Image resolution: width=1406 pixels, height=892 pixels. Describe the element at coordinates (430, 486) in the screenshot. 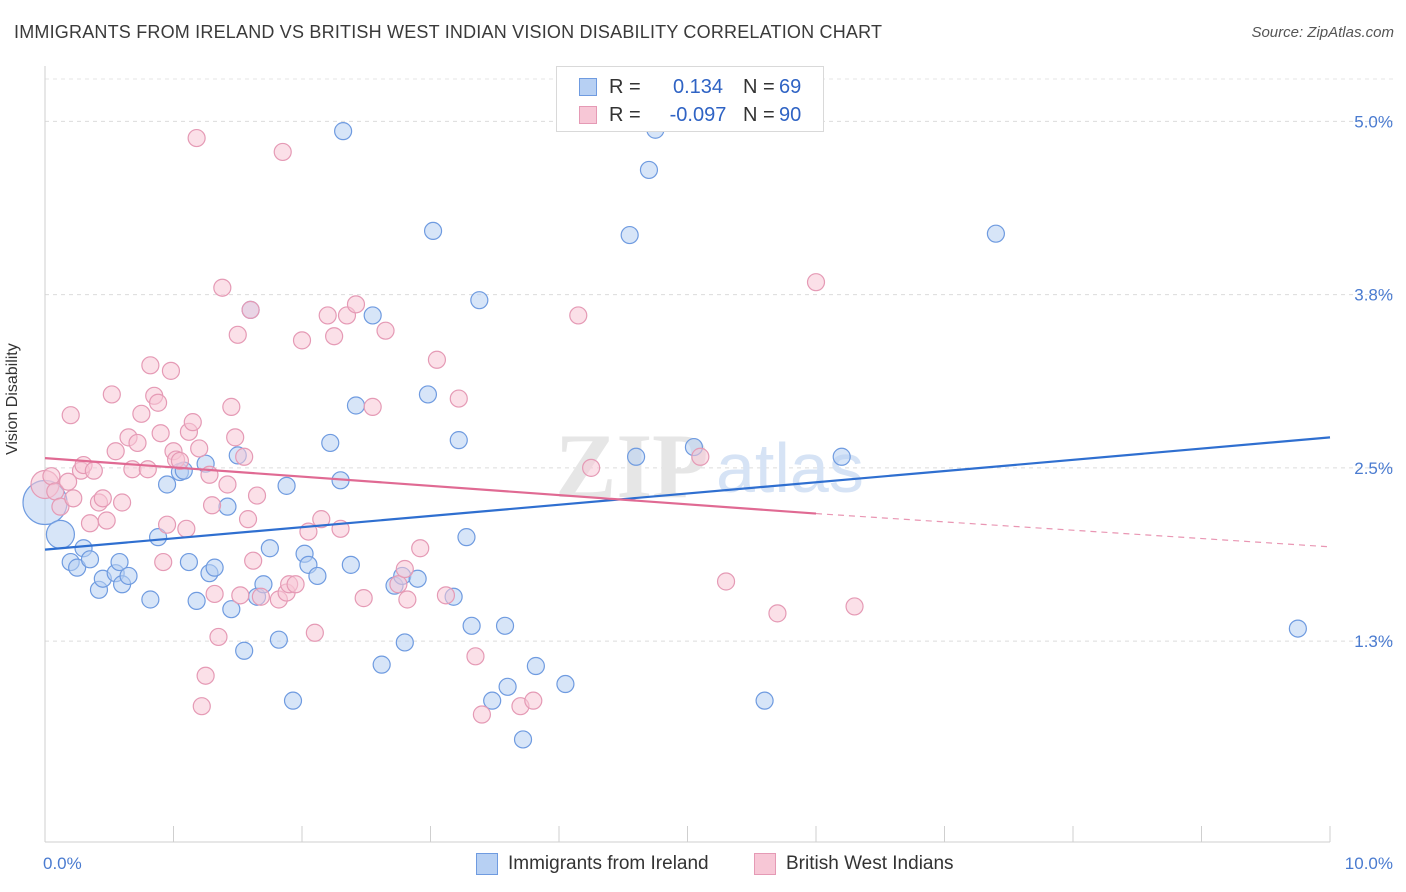

I see `bwi-trend-line` at that location.